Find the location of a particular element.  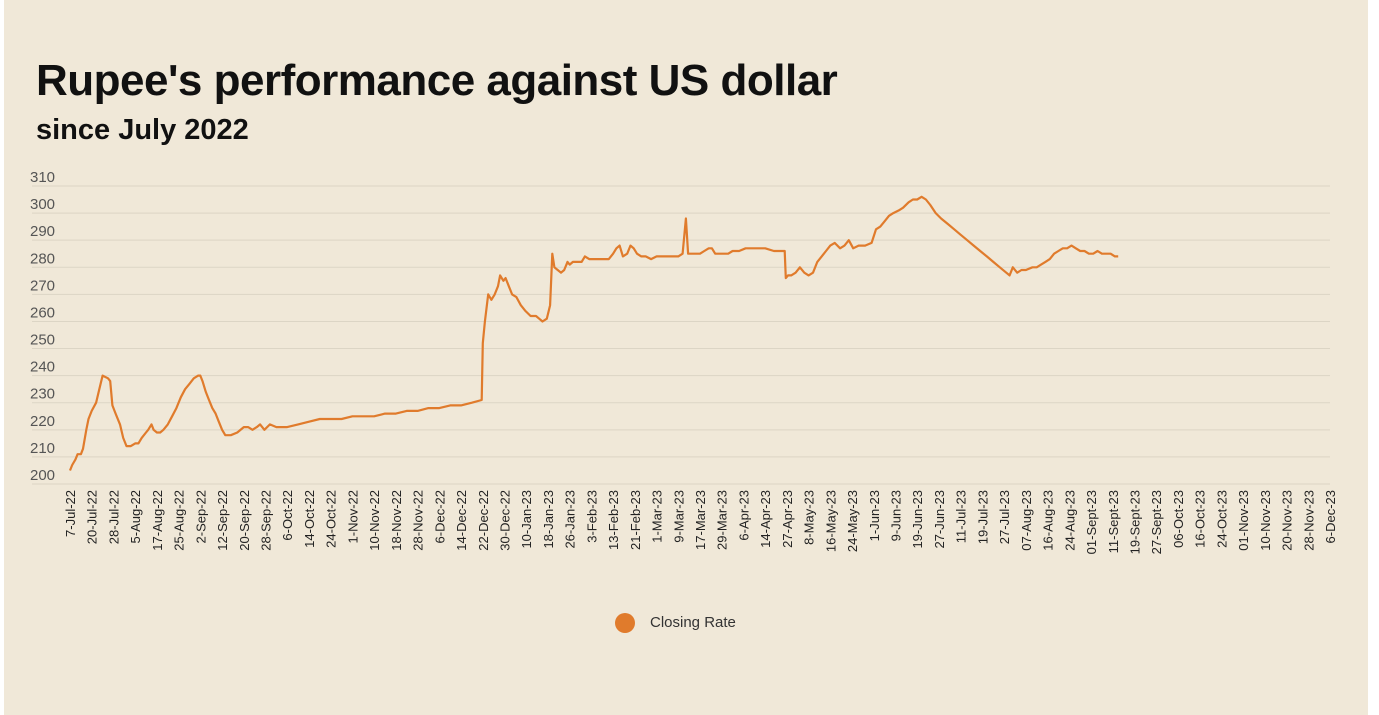

x-tick-label: 01-Nov-23 is located at coordinates (1243, 520).